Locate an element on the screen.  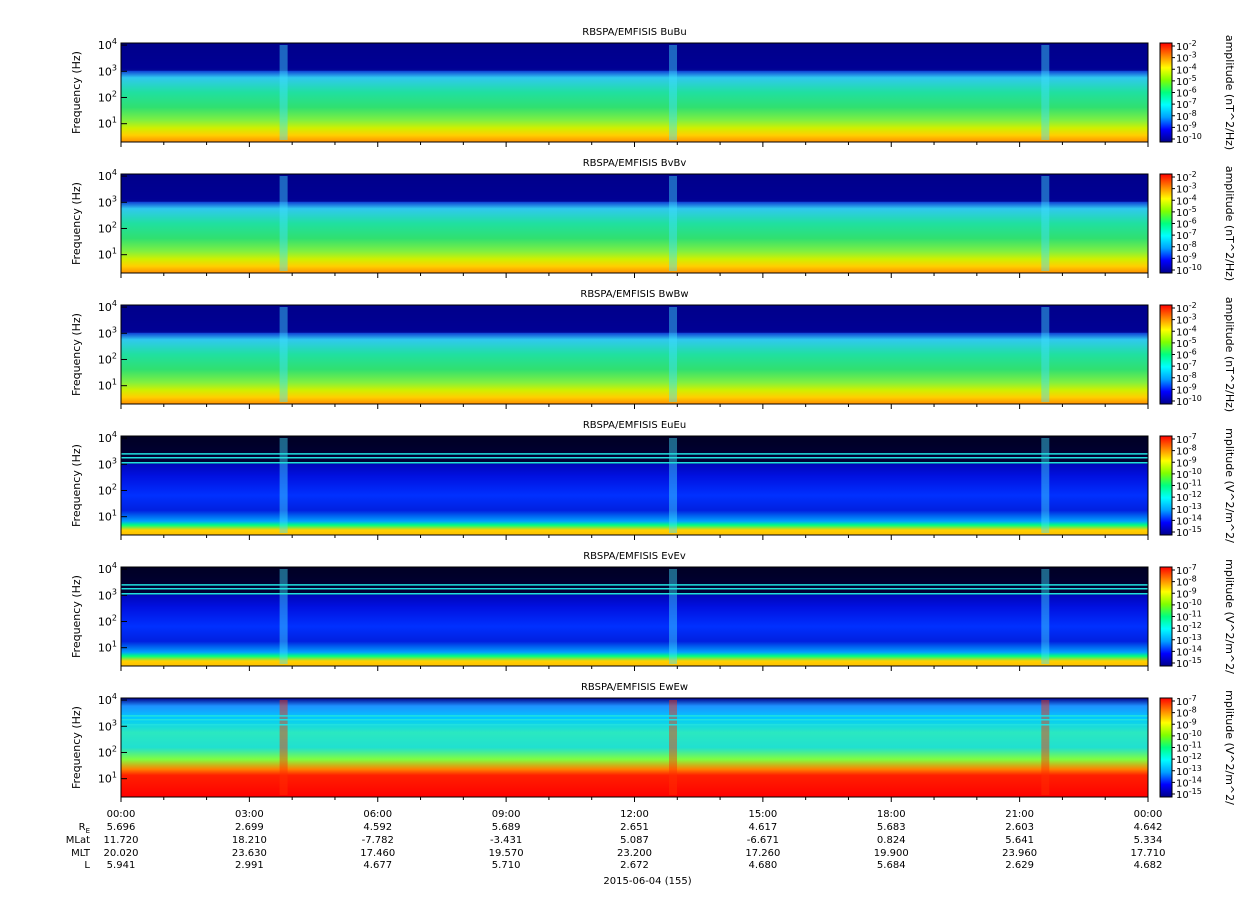
ephemeris-value: 20.020 is located at coordinates (121, 853).